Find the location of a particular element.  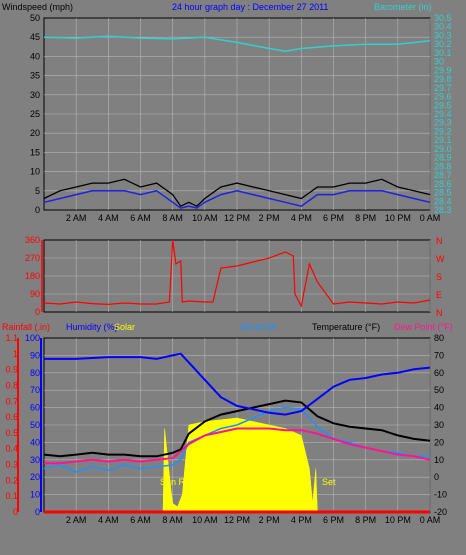

temperature-tick-label: 50 is located at coordinates (439, 390).